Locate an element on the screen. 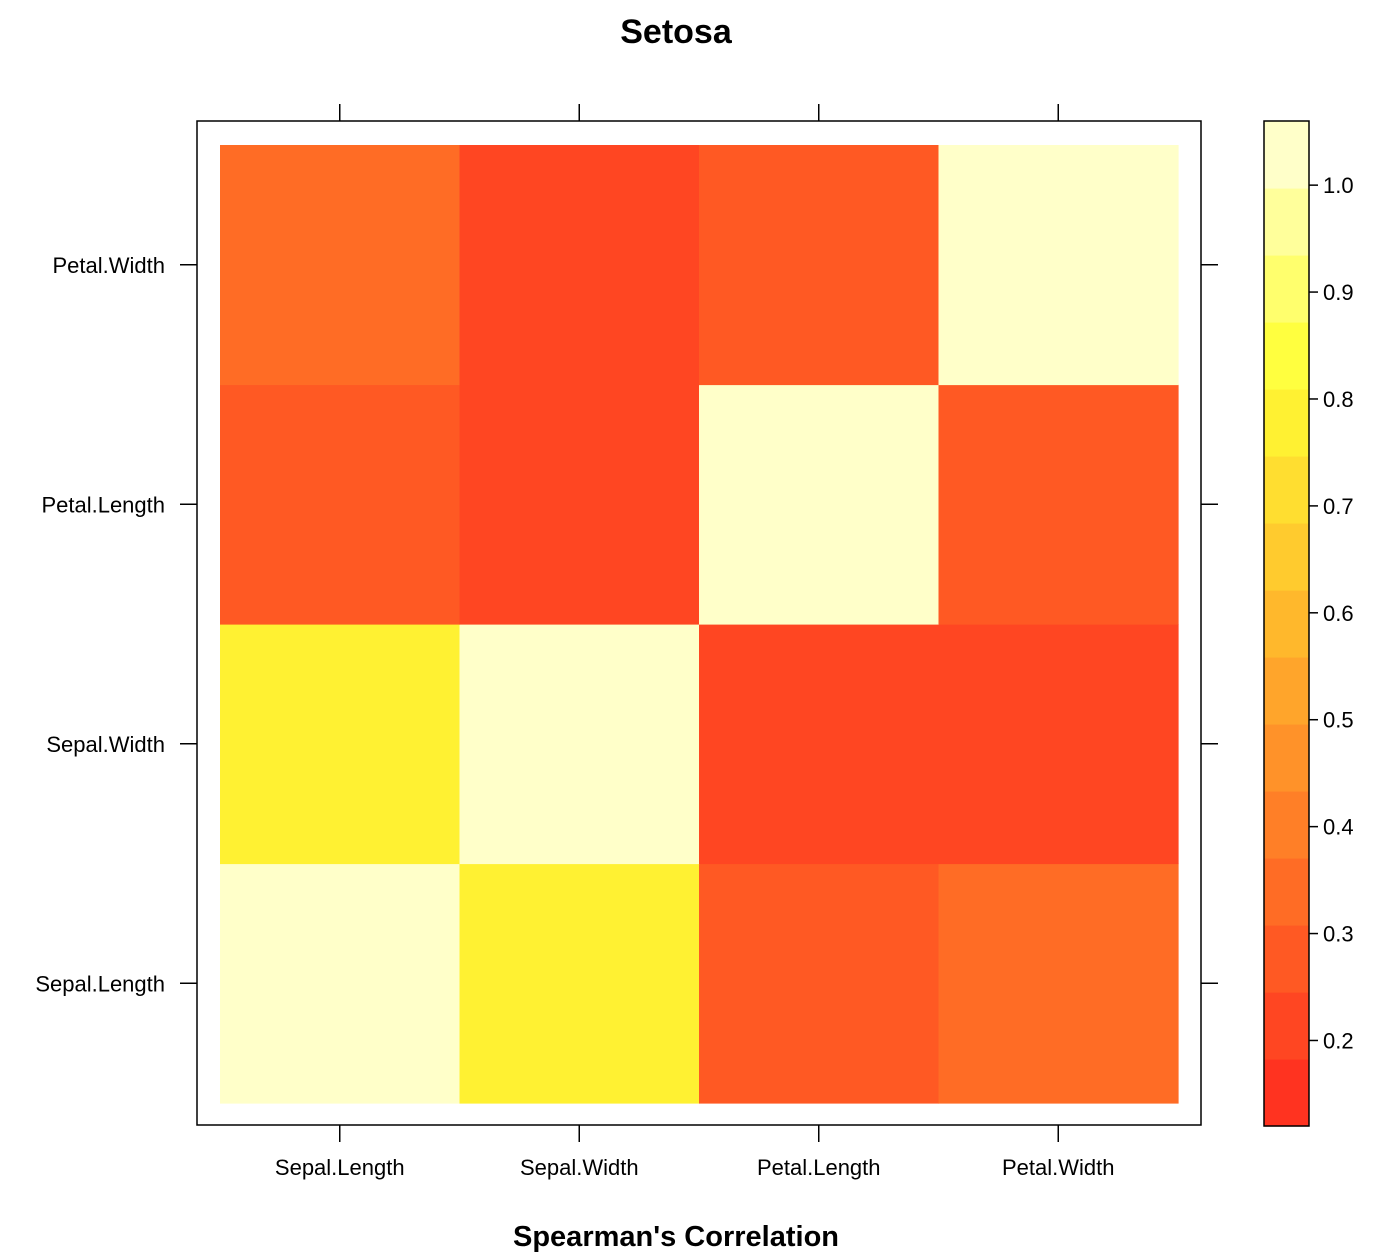 This screenshot has height=1260, width=1378. chart-title: Setosa is located at coordinates (676, 32).